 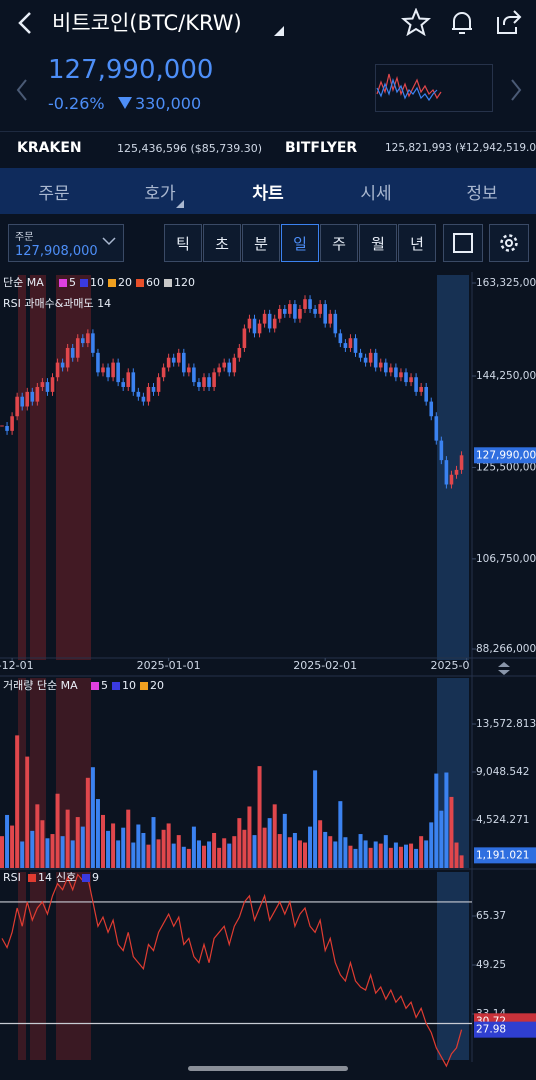 I want to click on settings-button, so click(x=509, y=243).